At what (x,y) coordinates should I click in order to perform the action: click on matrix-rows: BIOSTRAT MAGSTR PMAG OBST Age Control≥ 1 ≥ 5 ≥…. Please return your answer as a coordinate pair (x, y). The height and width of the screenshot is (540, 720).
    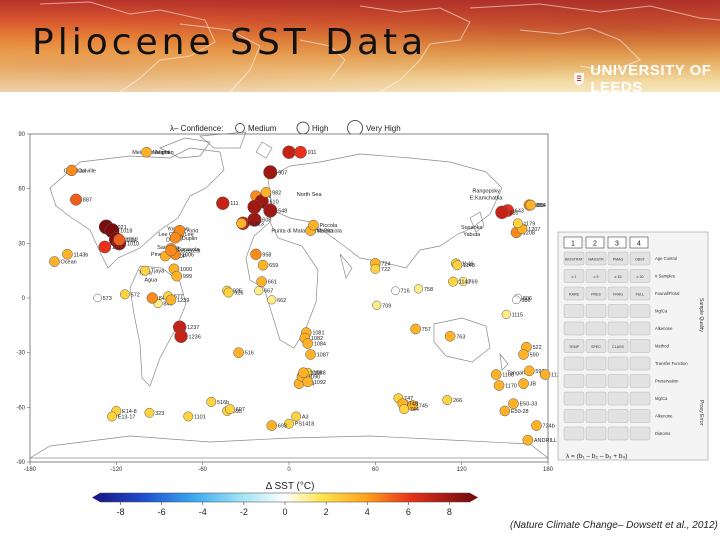
    Looking at the image, I should click on (625, 346).